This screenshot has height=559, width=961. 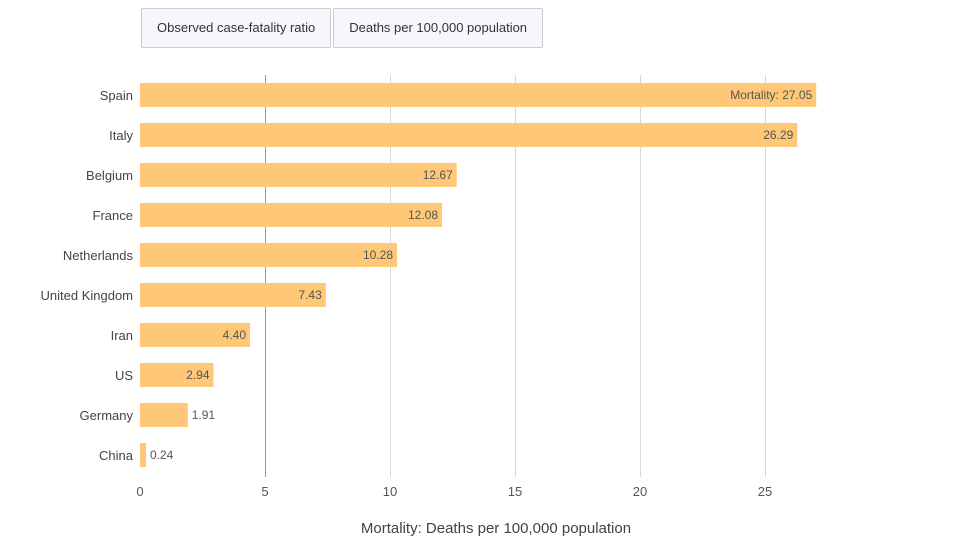 I want to click on tab-case-fatality-ratio: Observed case-fatality ratio, so click(x=236, y=28).